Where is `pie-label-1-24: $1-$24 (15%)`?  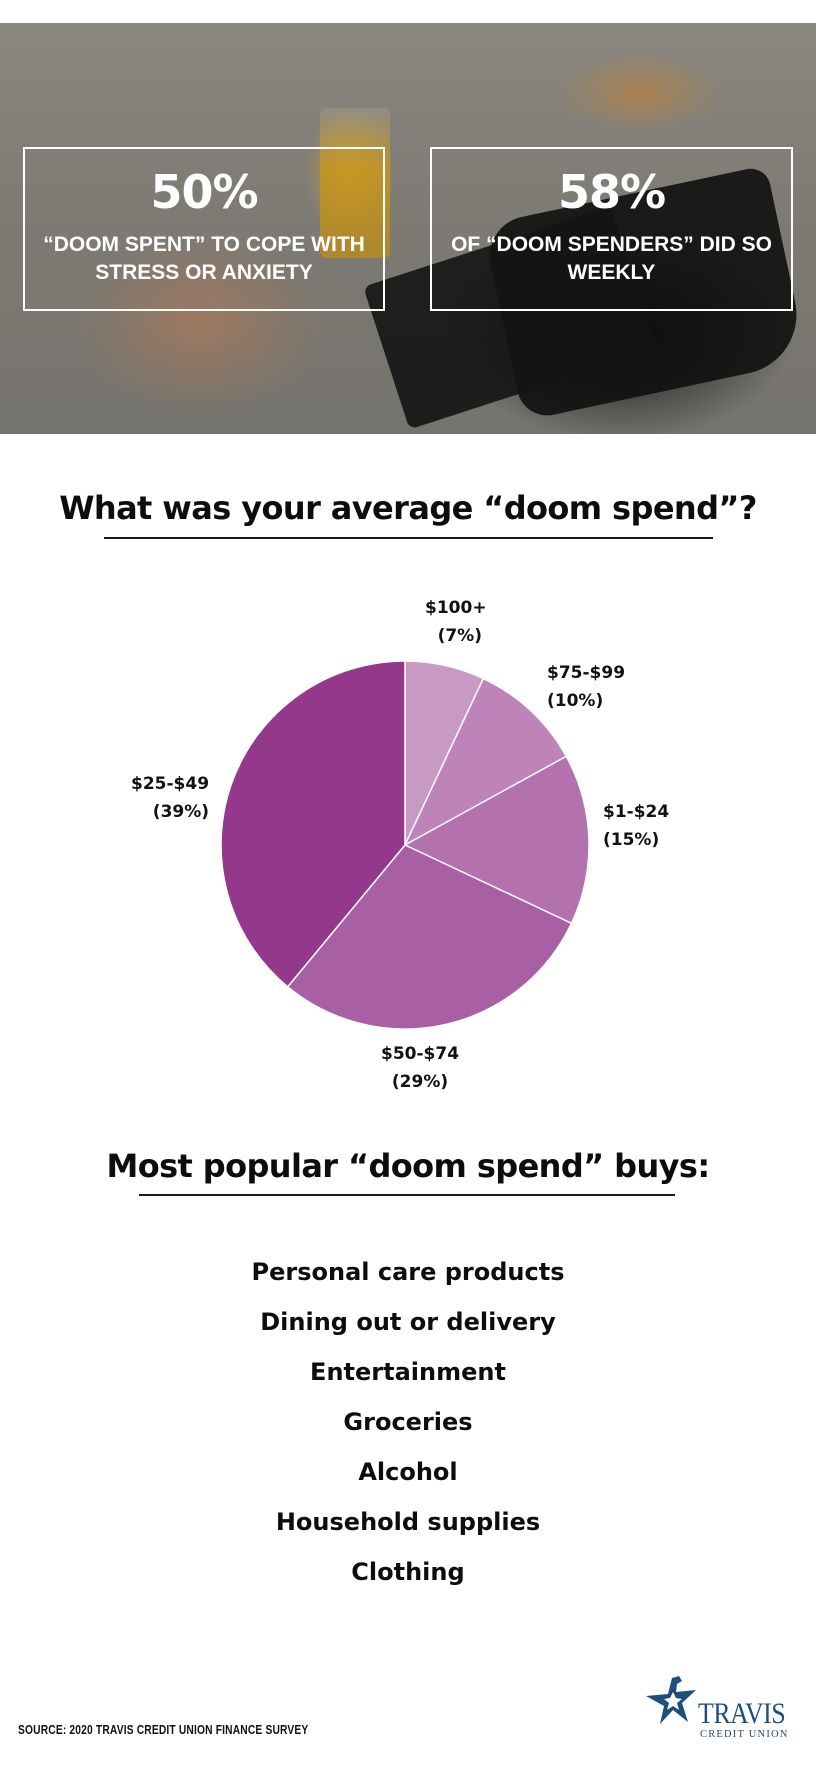 pie-label-1-24: $1-$24 (15%) is located at coordinates (636, 826).